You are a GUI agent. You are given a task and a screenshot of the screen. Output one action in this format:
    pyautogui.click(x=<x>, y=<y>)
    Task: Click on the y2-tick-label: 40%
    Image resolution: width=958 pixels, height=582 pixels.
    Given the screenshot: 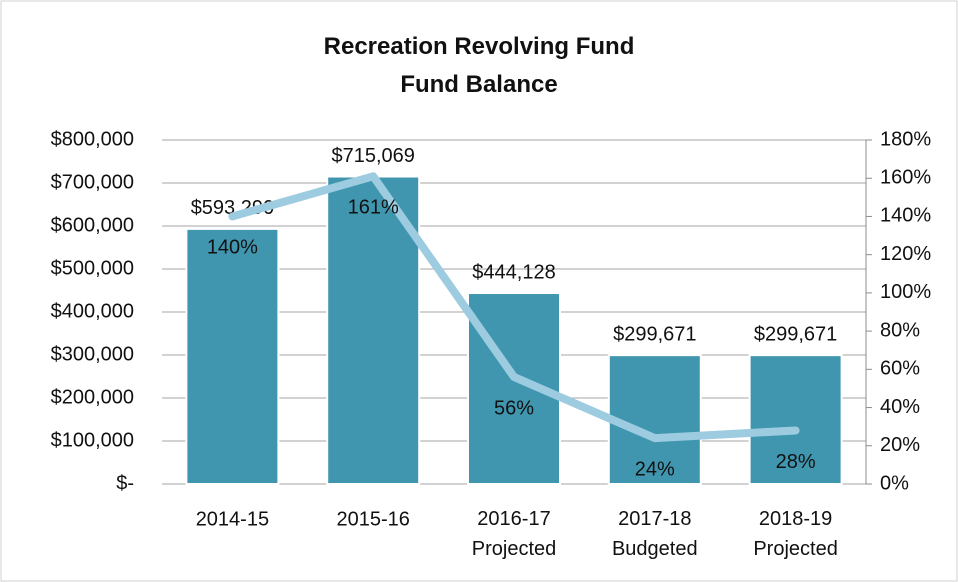 What is the action you would take?
    pyautogui.click(x=900, y=407)
    